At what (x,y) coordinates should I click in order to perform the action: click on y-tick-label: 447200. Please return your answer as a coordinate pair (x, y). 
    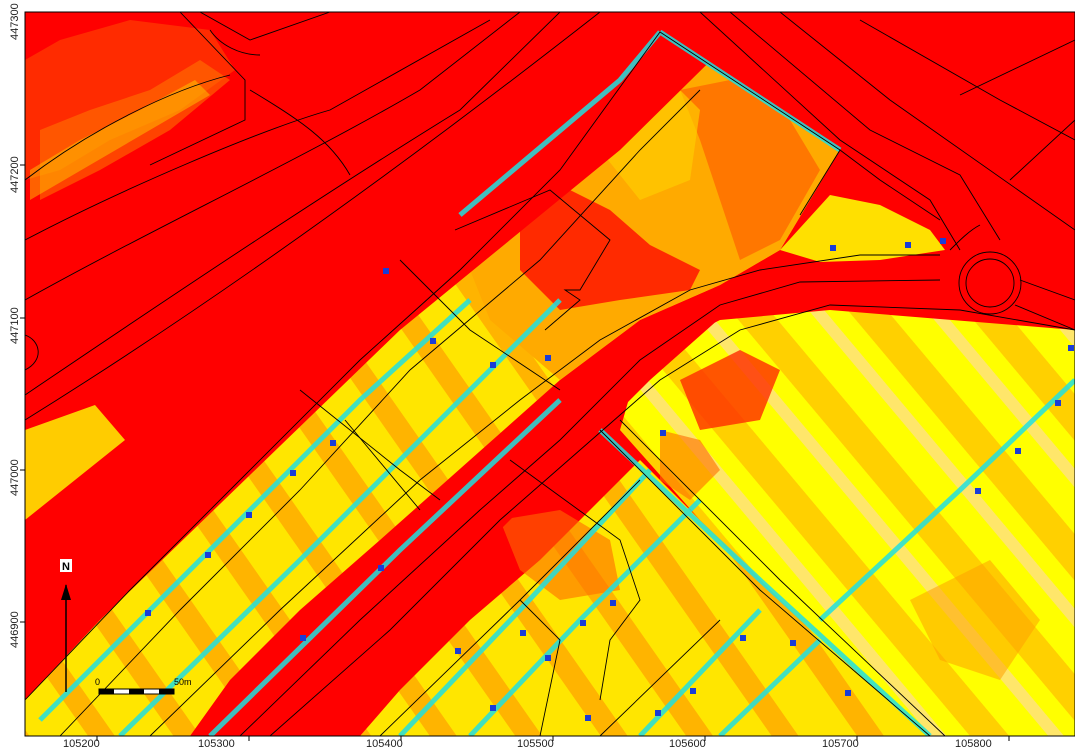
    Looking at the image, I should click on (15, 174).